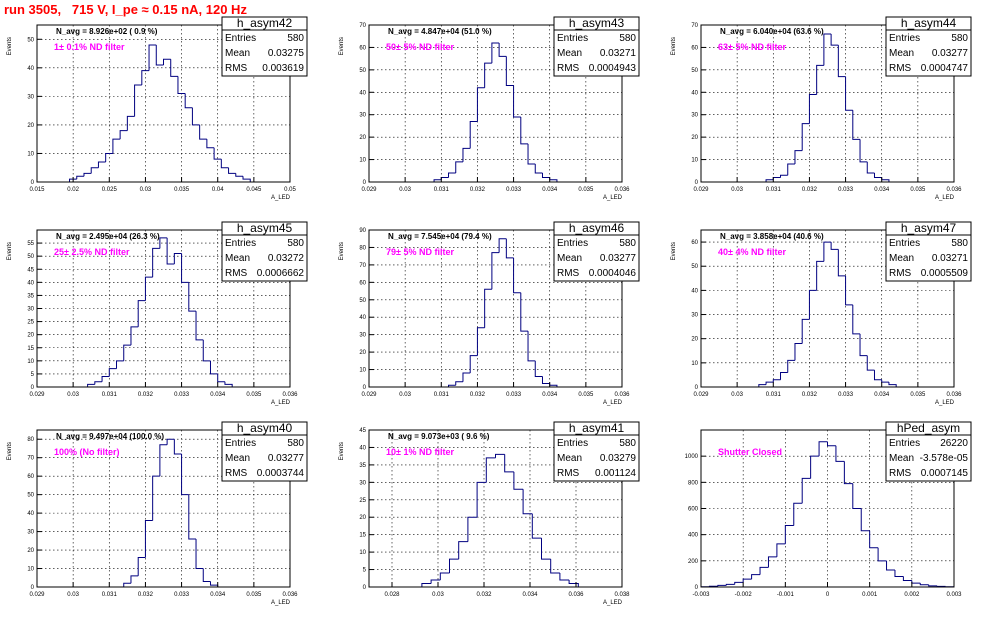 This screenshot has width=996, height=625. I want to click on histogram-name: h_asym43, so click(597, 23).